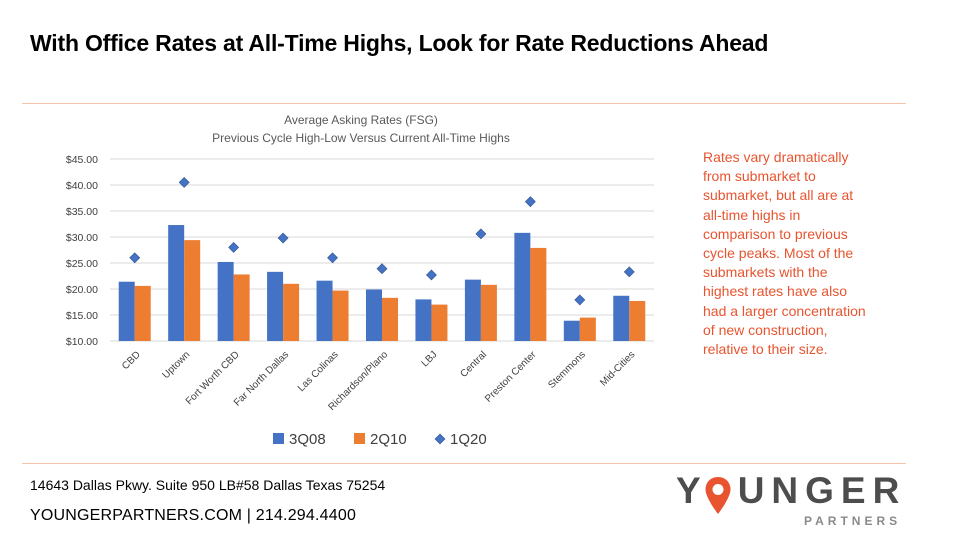 This screenshot has width=960, height=540. What do you see at coordinates (82, 186) in the screenshot?
I see `y-tick-label: $40.00` at bounding box center [82, 186].